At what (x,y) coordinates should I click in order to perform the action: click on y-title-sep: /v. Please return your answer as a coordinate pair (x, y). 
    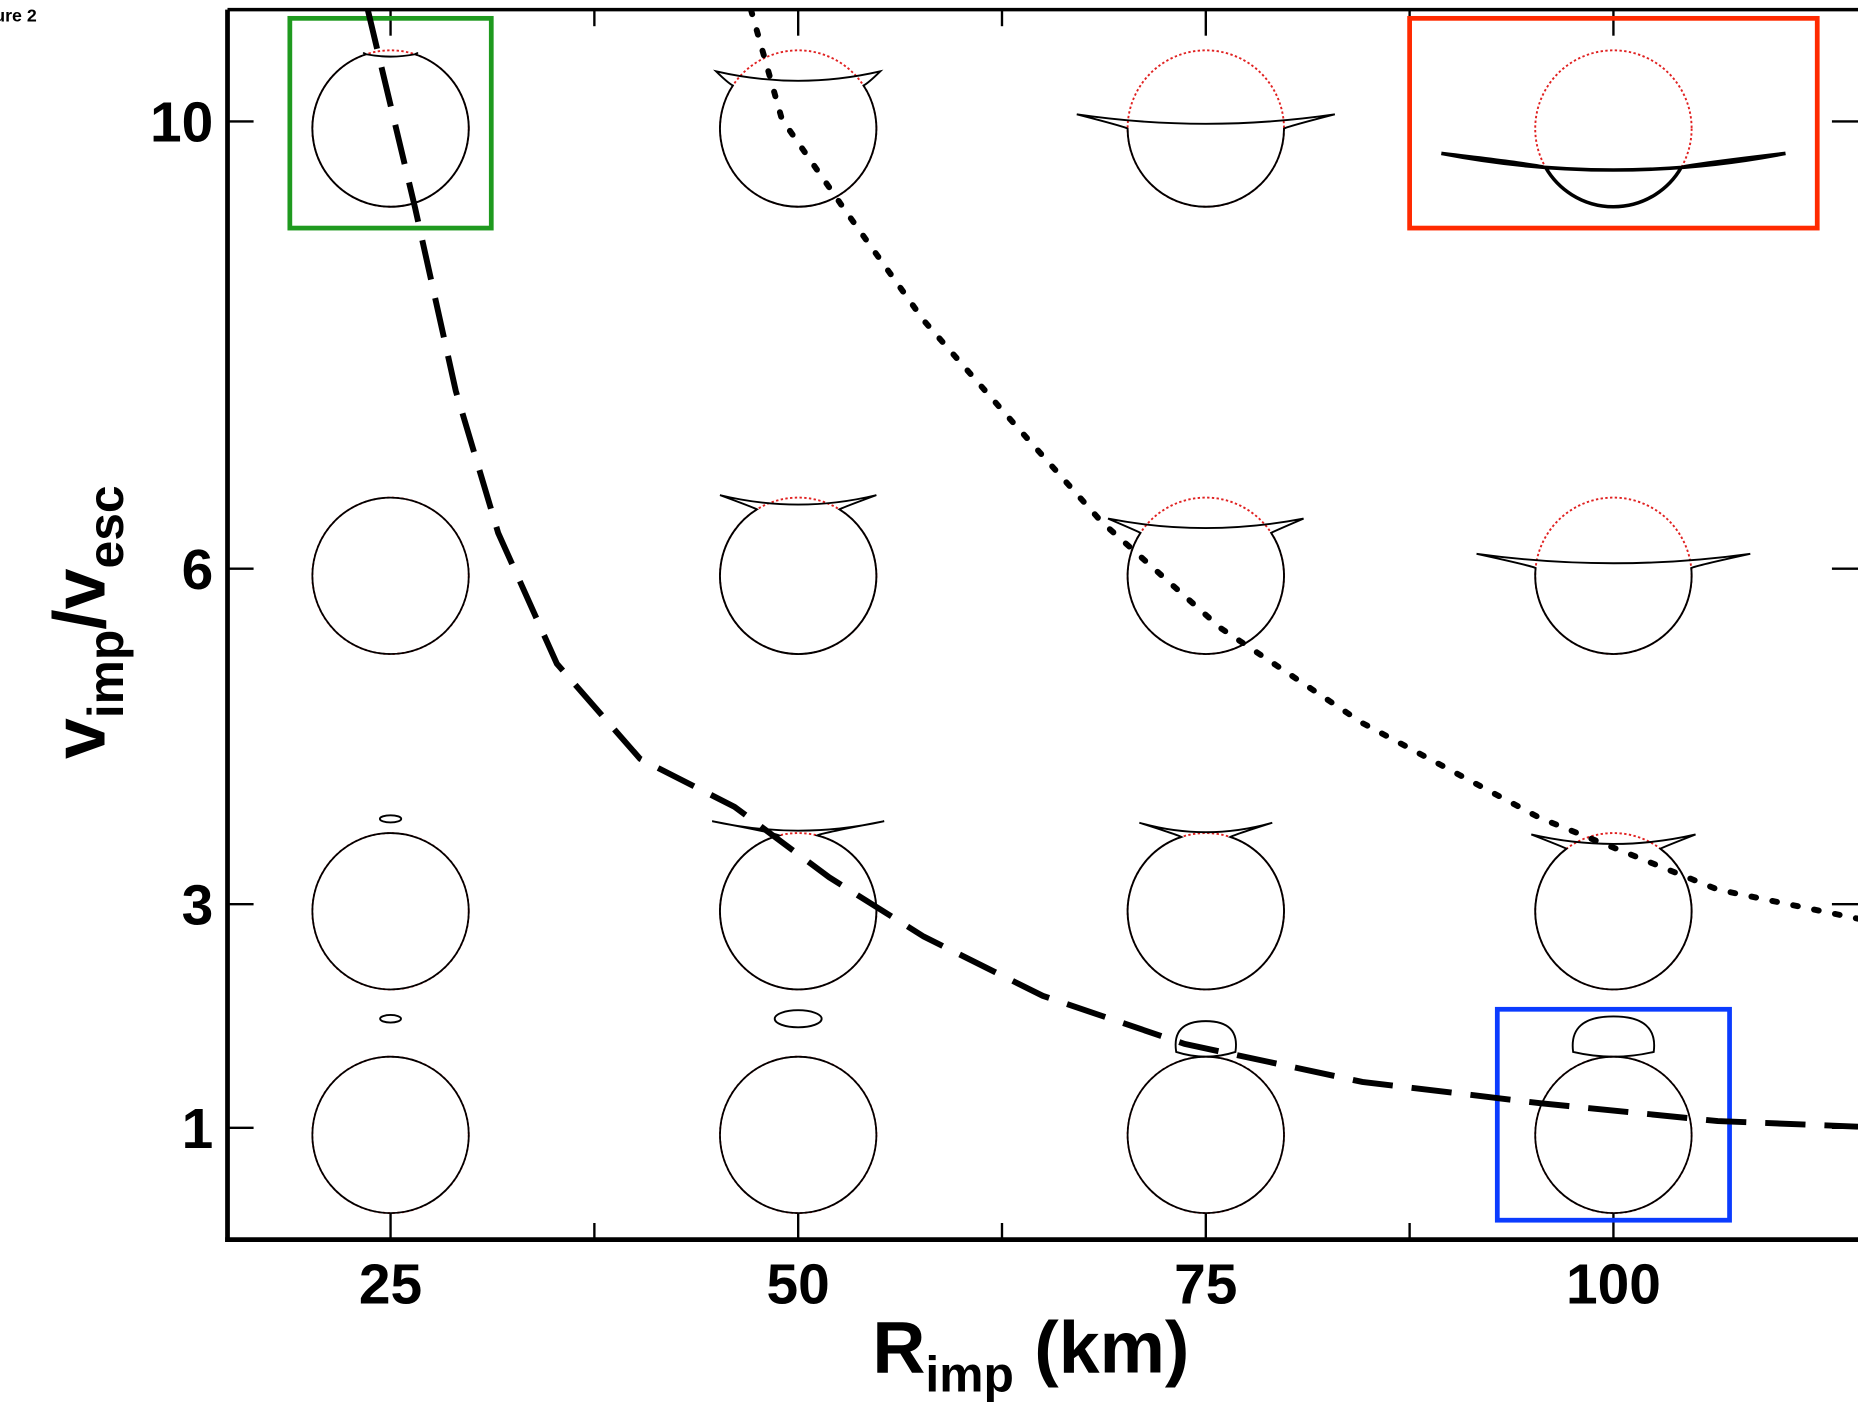
    Looking at the image, I should click on (78, 598).